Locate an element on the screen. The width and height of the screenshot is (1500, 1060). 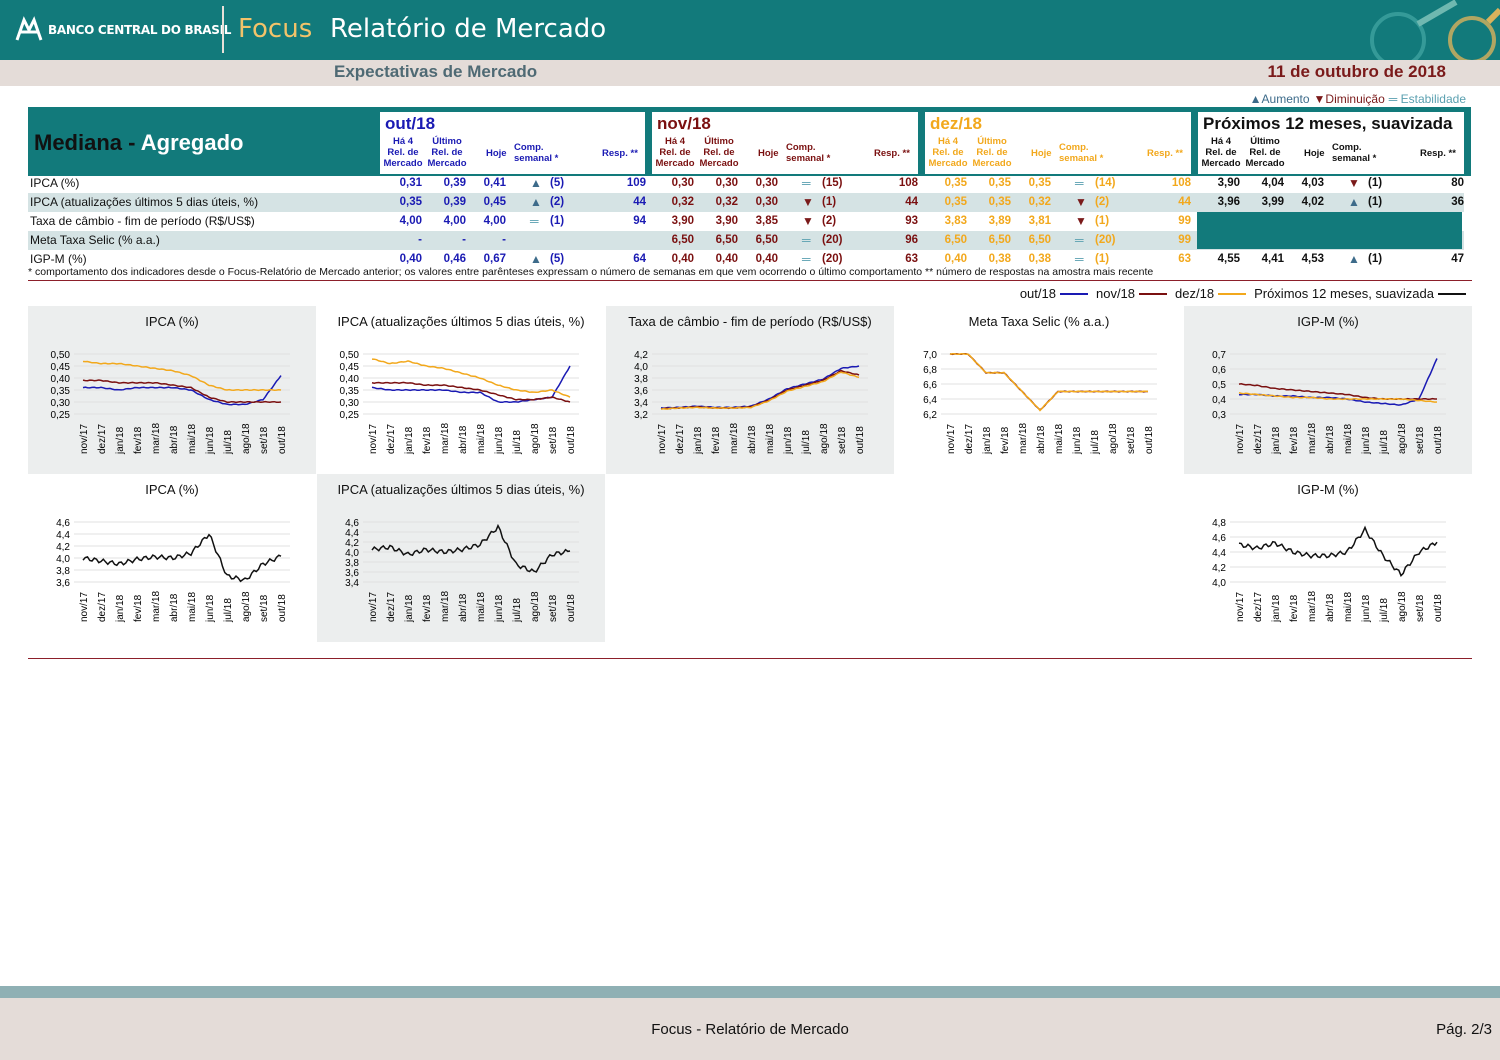
table-cell: 96 is located at coordinates (911, 240).